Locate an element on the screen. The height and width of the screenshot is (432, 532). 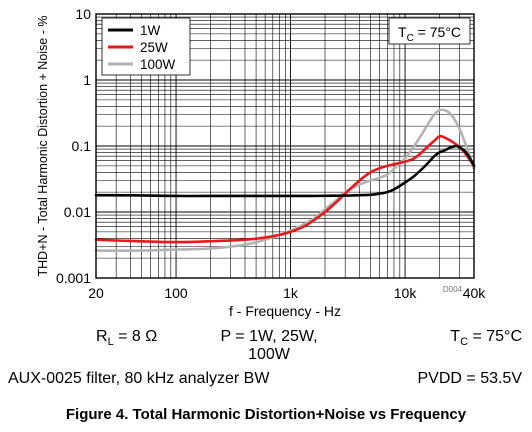
annotation-text: TC = 75°C is located at coordinates (429, 34).